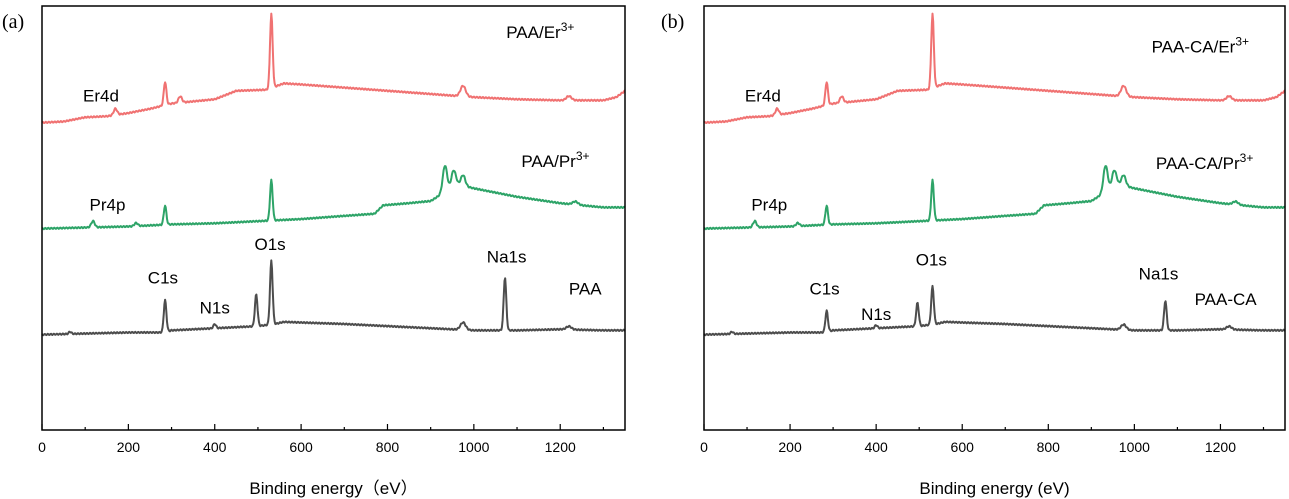 Image resolution: width=1289 pixels, height=499 pixels. What do you see at coordinates (13, 22) in the screenshot?
I see `panel-label-a: (a)` at bounding box center [13, 22].